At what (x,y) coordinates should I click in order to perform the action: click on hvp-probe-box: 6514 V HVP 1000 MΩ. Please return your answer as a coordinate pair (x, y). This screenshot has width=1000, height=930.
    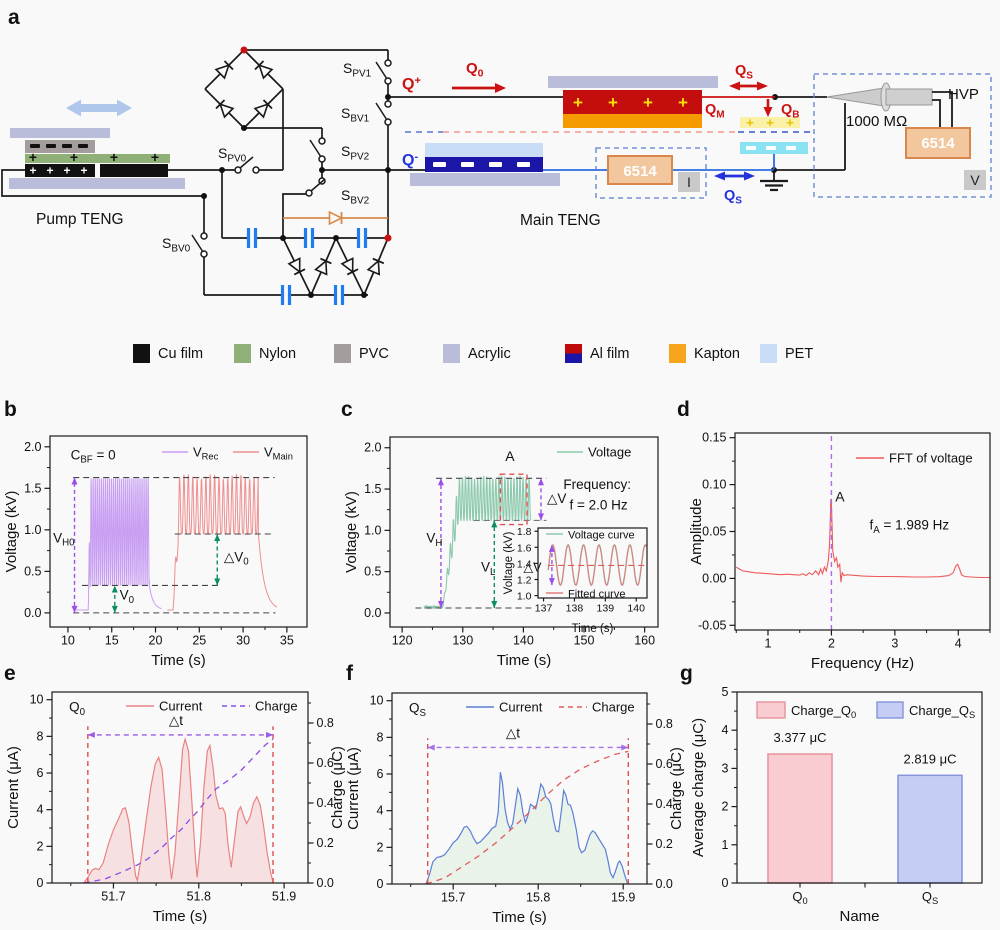
    Looking at the image, I should click on (902, 135).